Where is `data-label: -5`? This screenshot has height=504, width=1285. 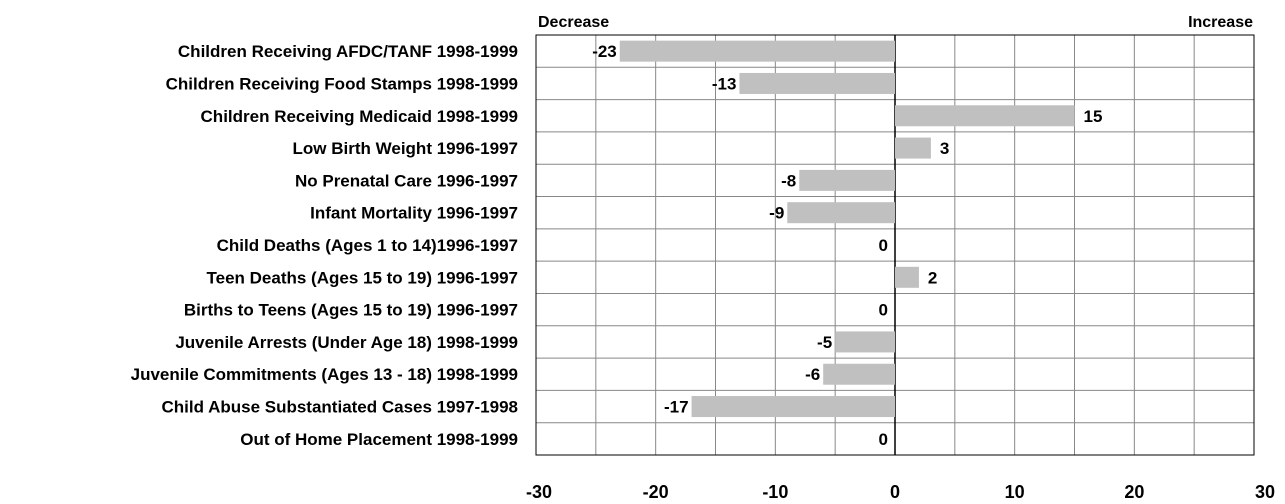 data-label: -5 is located at coordinates (824, 342).